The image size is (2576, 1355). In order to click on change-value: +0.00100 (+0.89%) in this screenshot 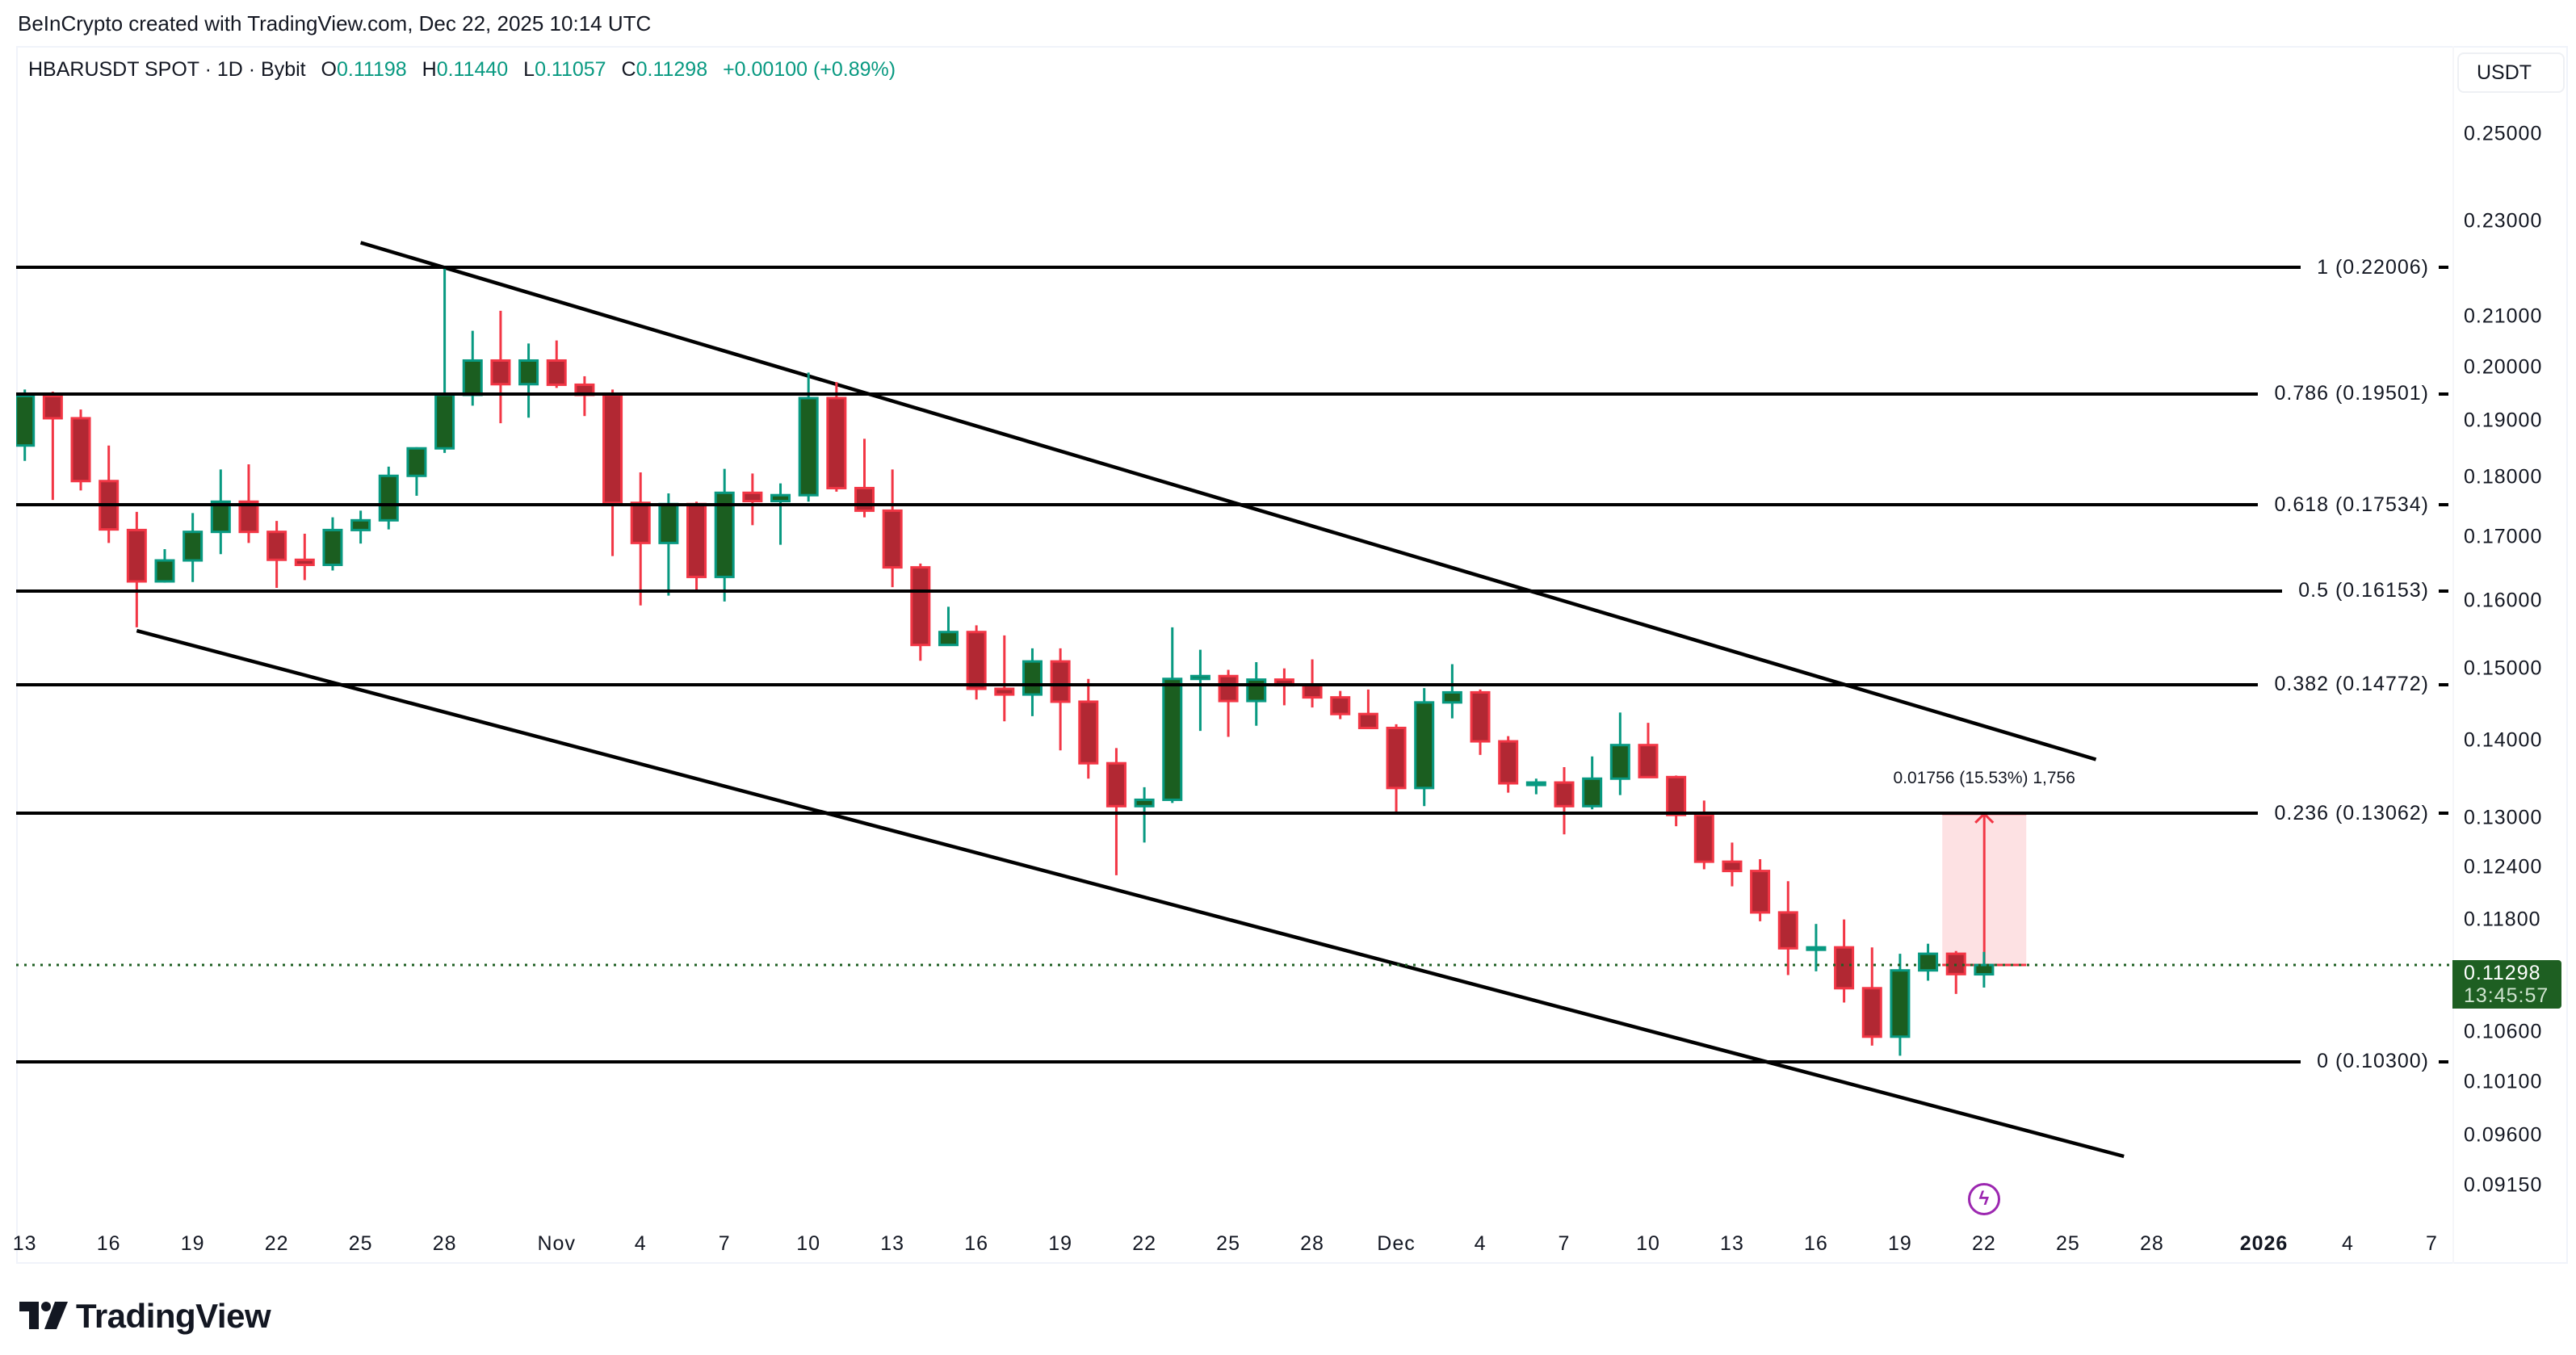, I will do `click(809, 69)`.